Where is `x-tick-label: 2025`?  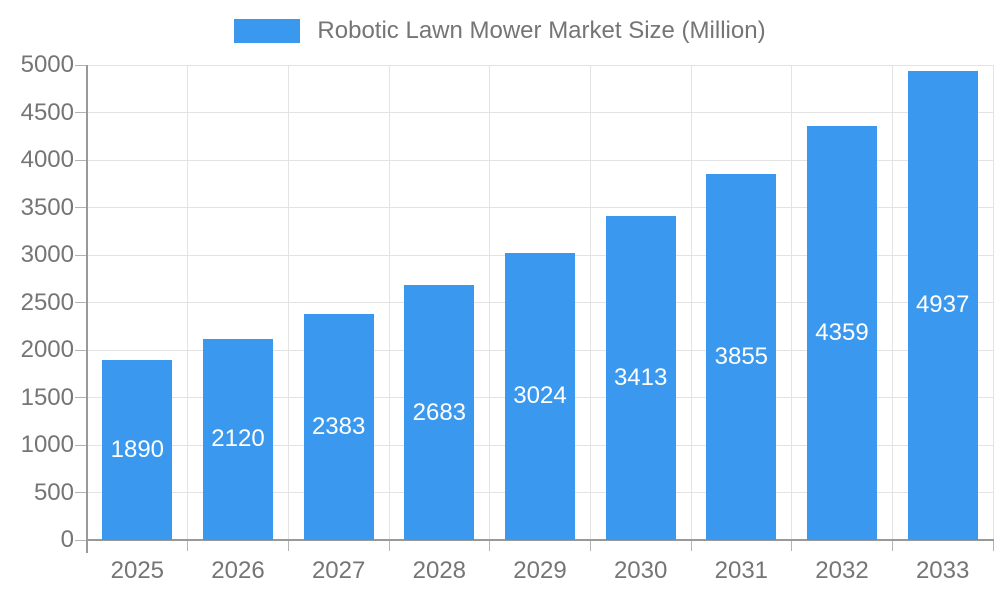
x-tick-label: 2025 is located at coordinates (137, 570).